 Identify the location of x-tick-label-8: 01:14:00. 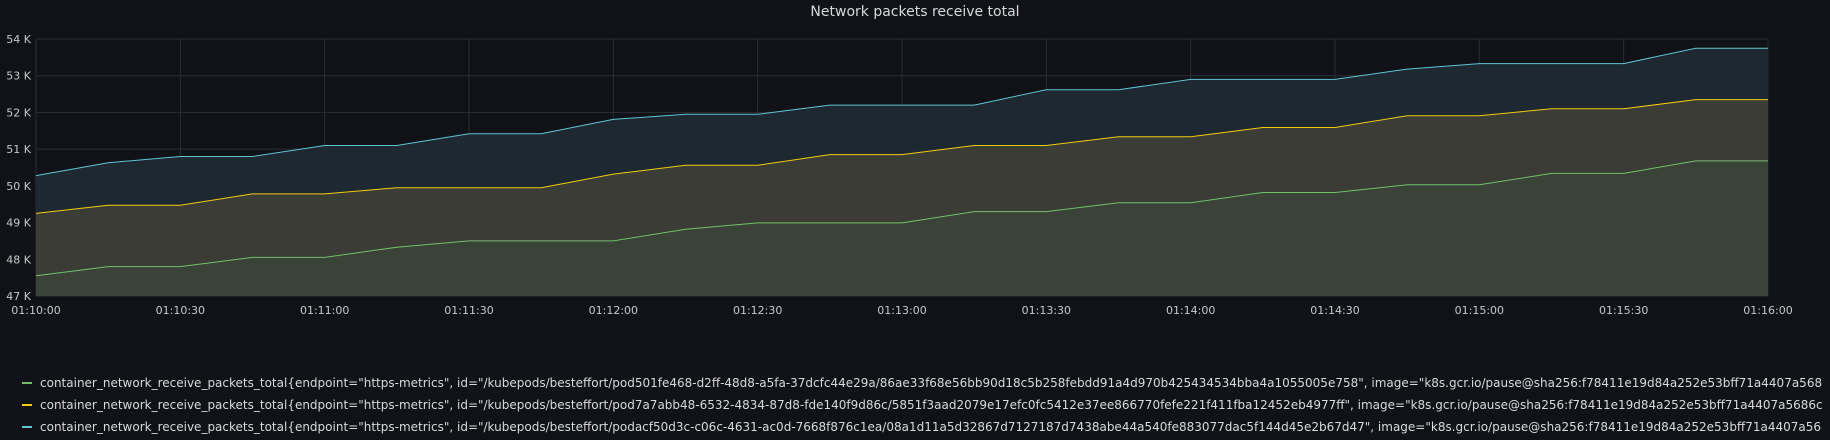
(1190, 310).